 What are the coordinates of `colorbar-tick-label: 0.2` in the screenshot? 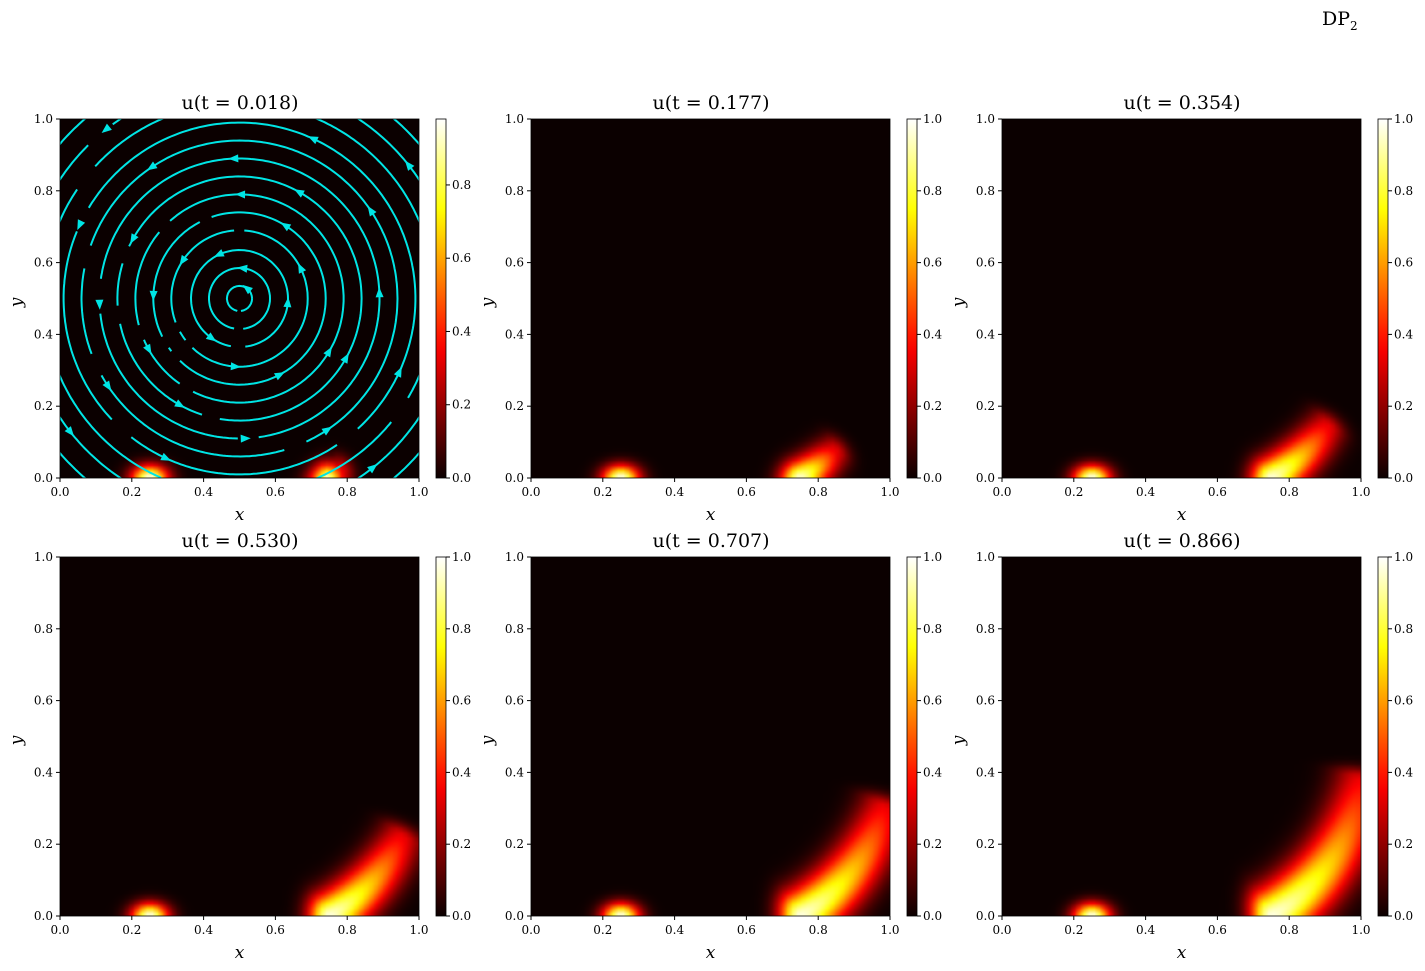 It's located at (461, 844).